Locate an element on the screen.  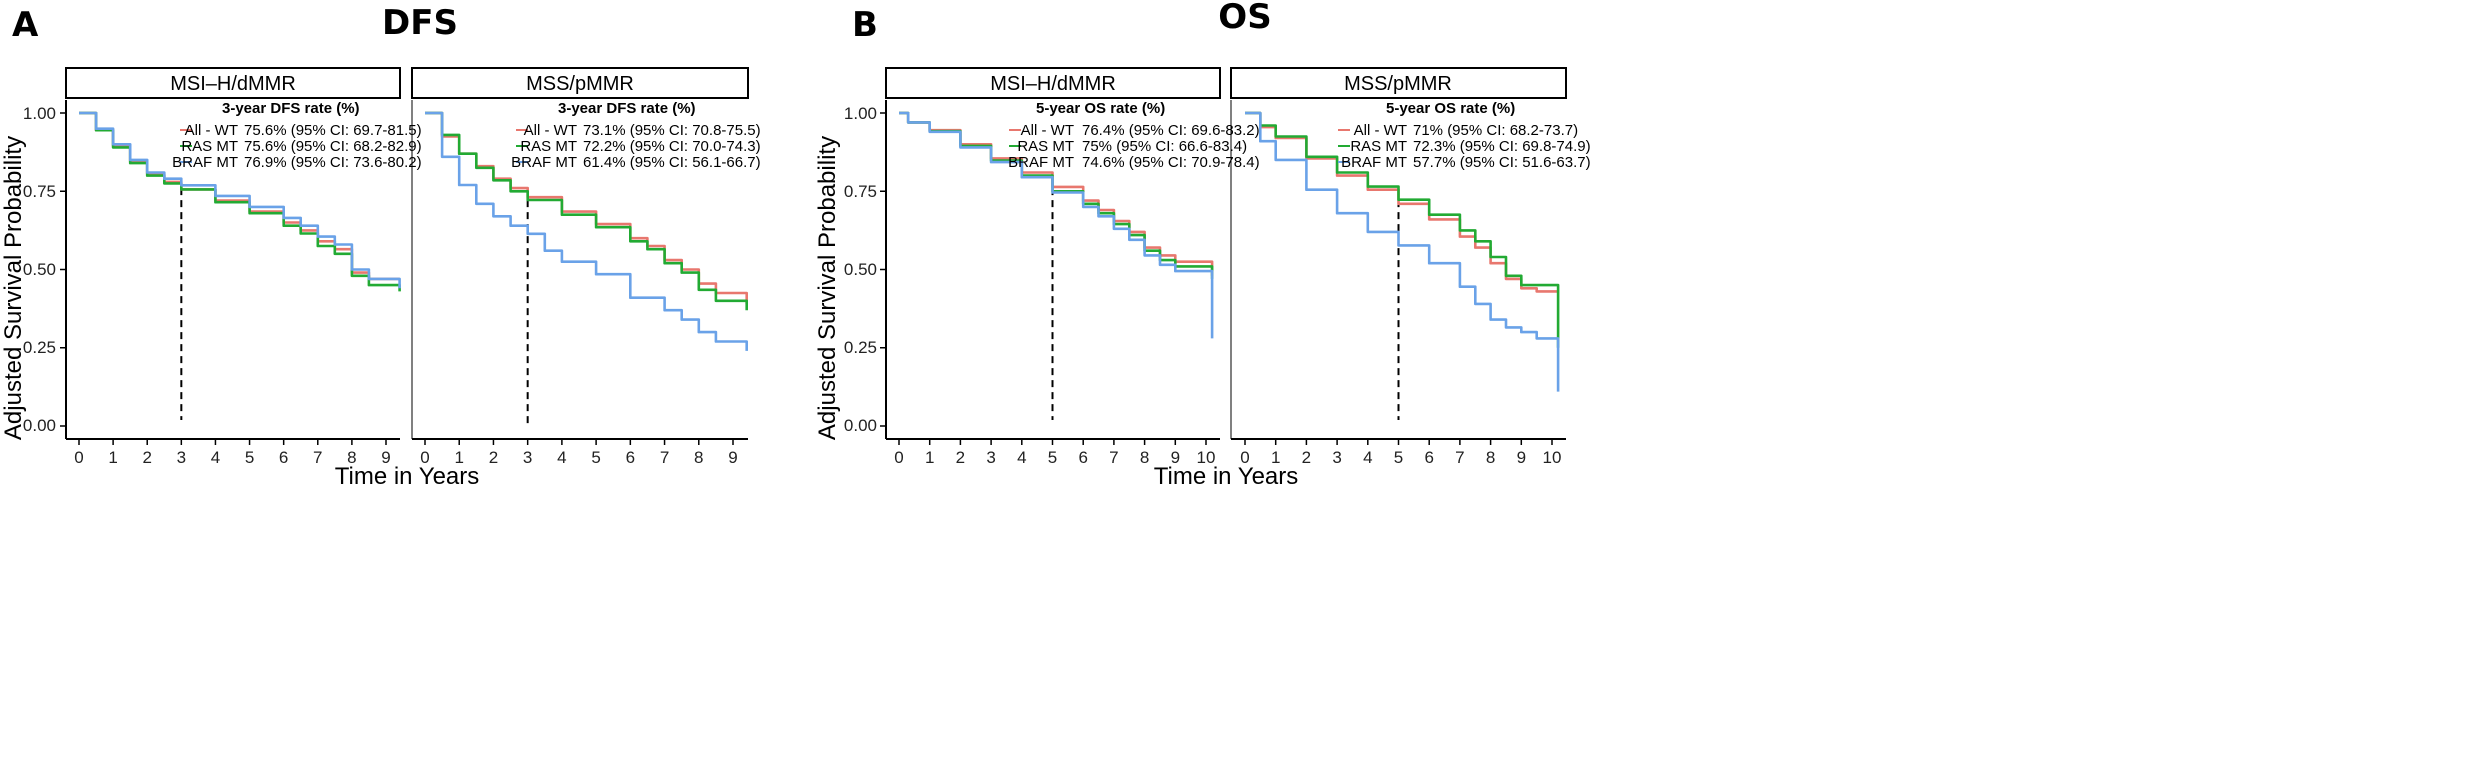
panel-b-y-axis-title: Adjusted Survival Probability is located at coordinates (827, 288).